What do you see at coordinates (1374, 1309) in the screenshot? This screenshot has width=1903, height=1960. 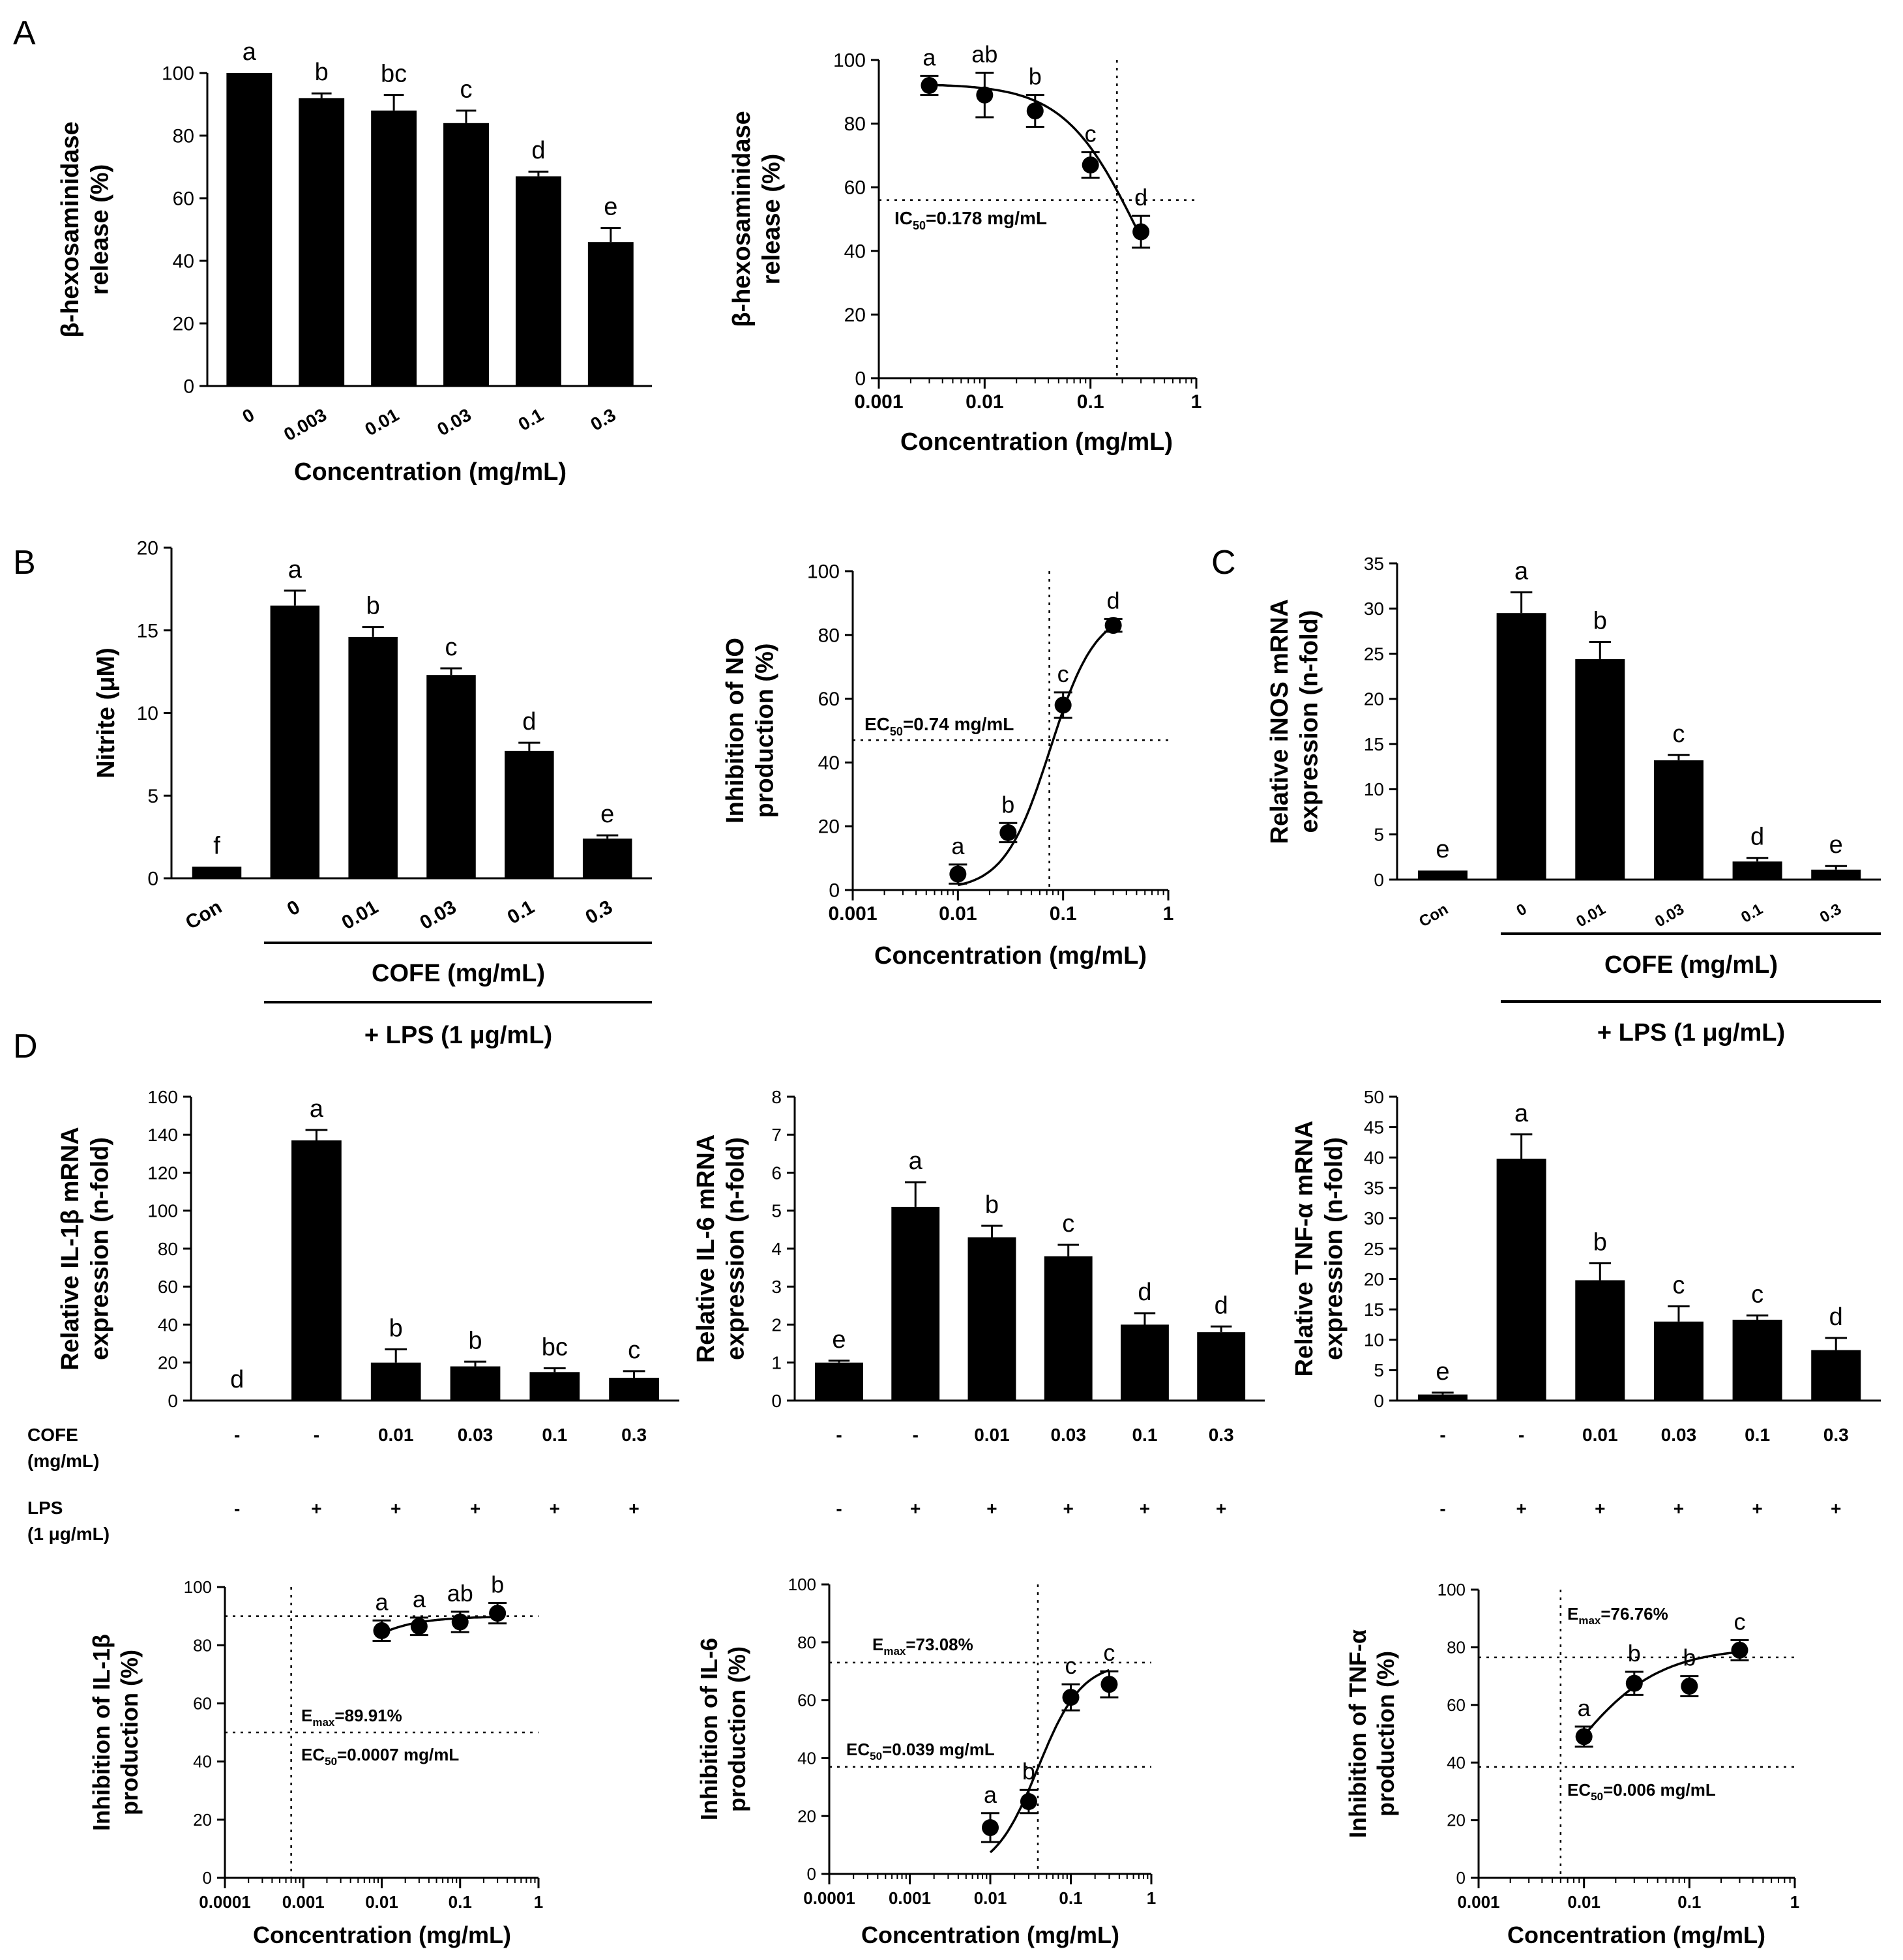 I see `d3-y-tick-label: 15` at bounding box center [1374, 1309].